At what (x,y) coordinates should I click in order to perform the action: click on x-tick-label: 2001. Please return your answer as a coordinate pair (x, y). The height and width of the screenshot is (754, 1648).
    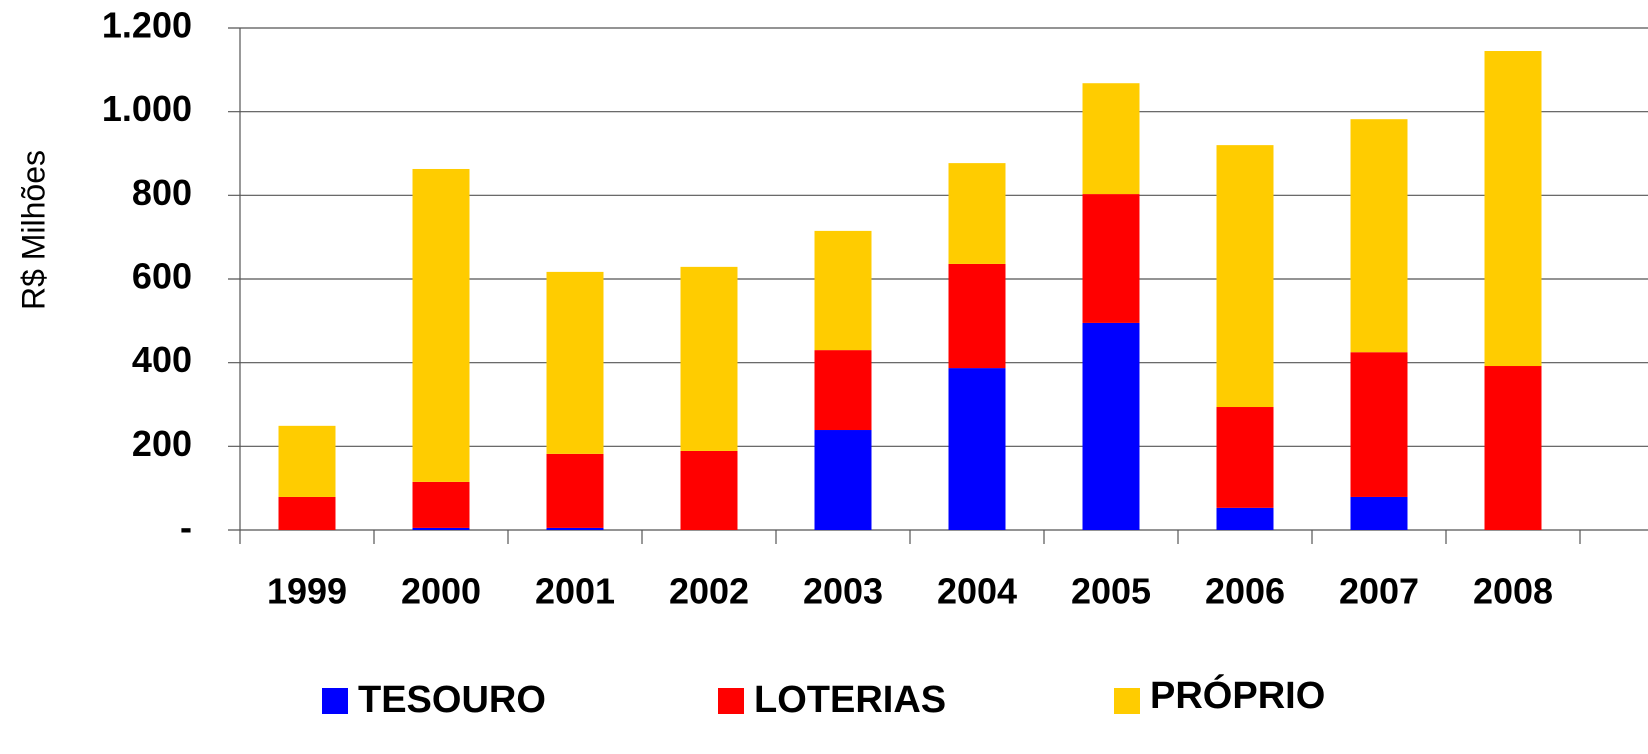
    Looking at the image, I should click on (575, 591).